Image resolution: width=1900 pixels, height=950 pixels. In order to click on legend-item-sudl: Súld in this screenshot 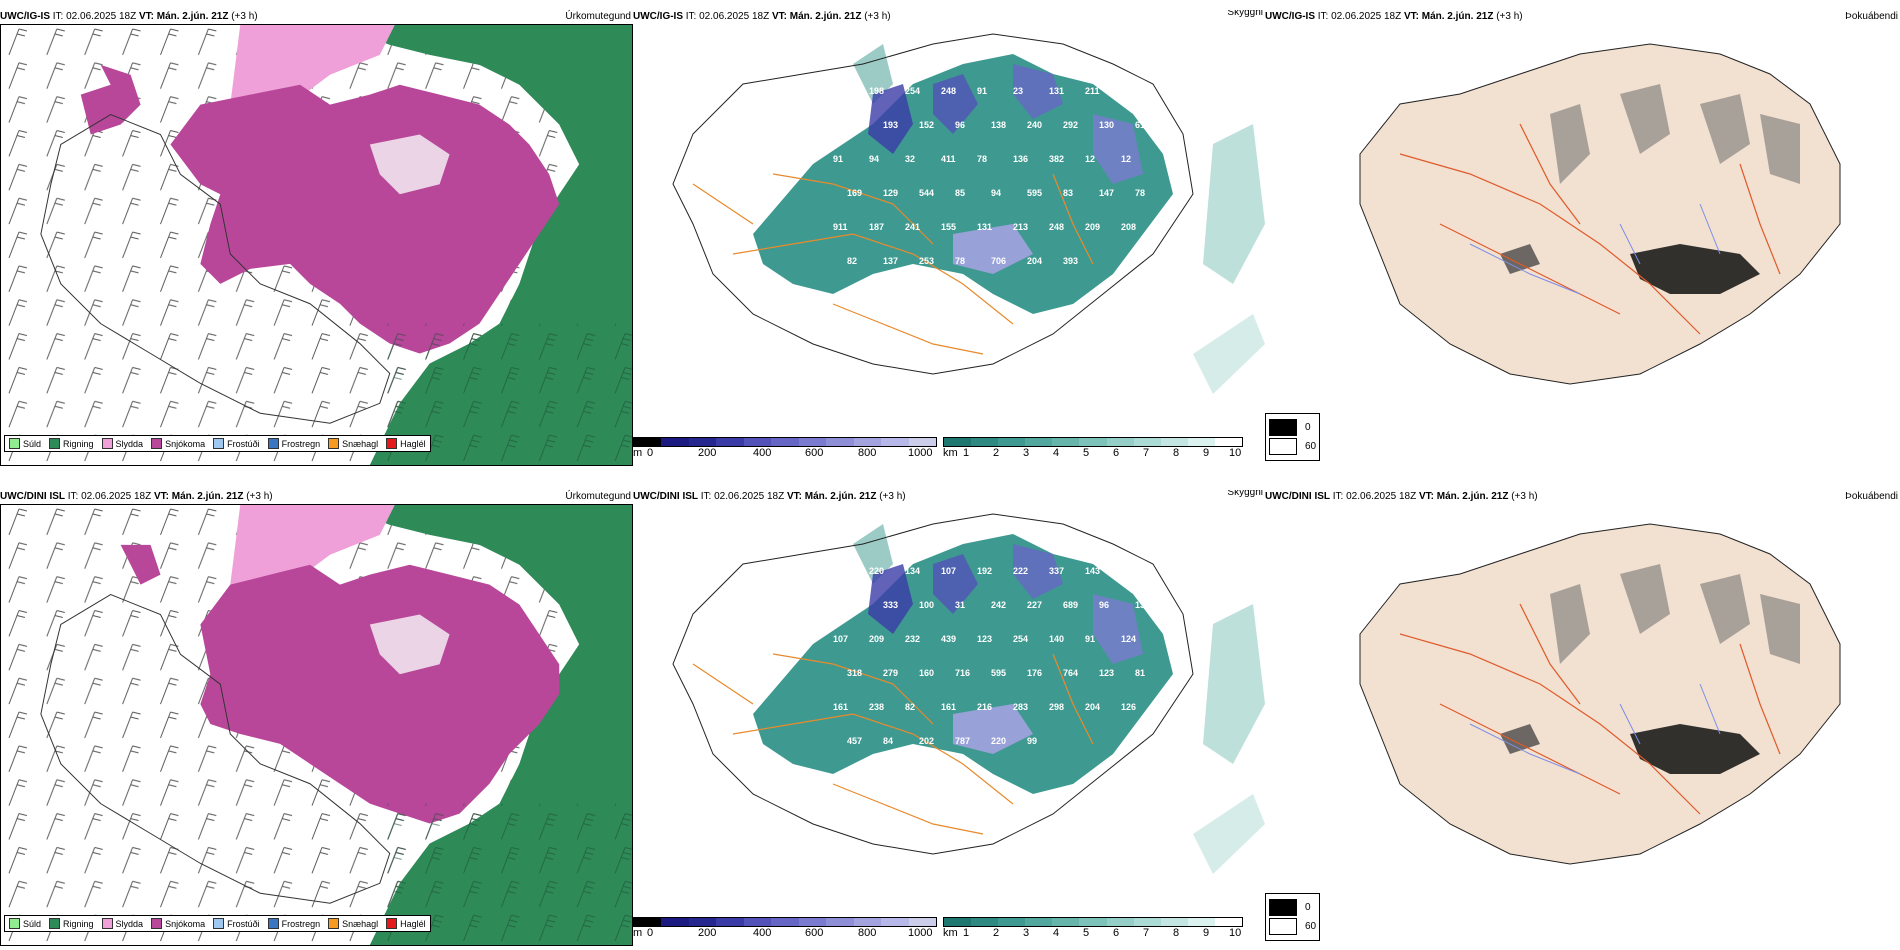, I will do `click(25, 443)`.